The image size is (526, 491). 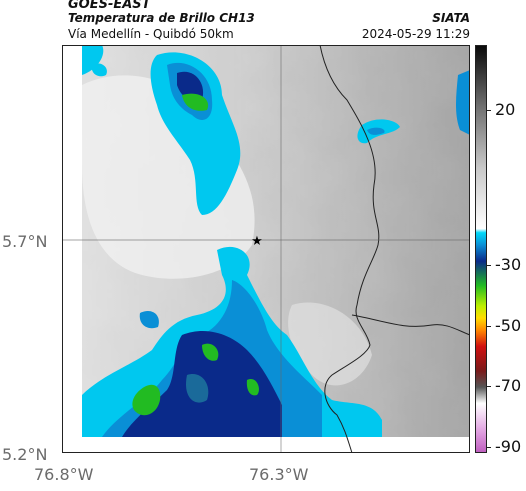 I want to click on y-tick-5-7N: 5.7°N, so click(x=25, y=241).